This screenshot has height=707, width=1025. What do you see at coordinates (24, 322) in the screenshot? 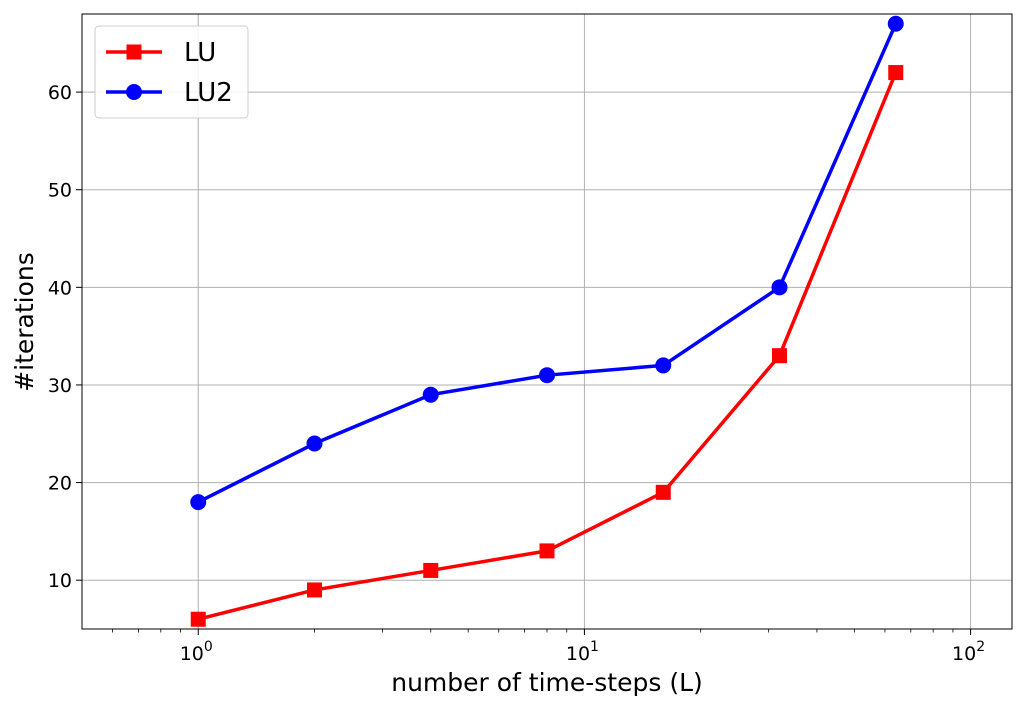
I see `y-axis-title: #iterations` at bounding box center [24, 322].